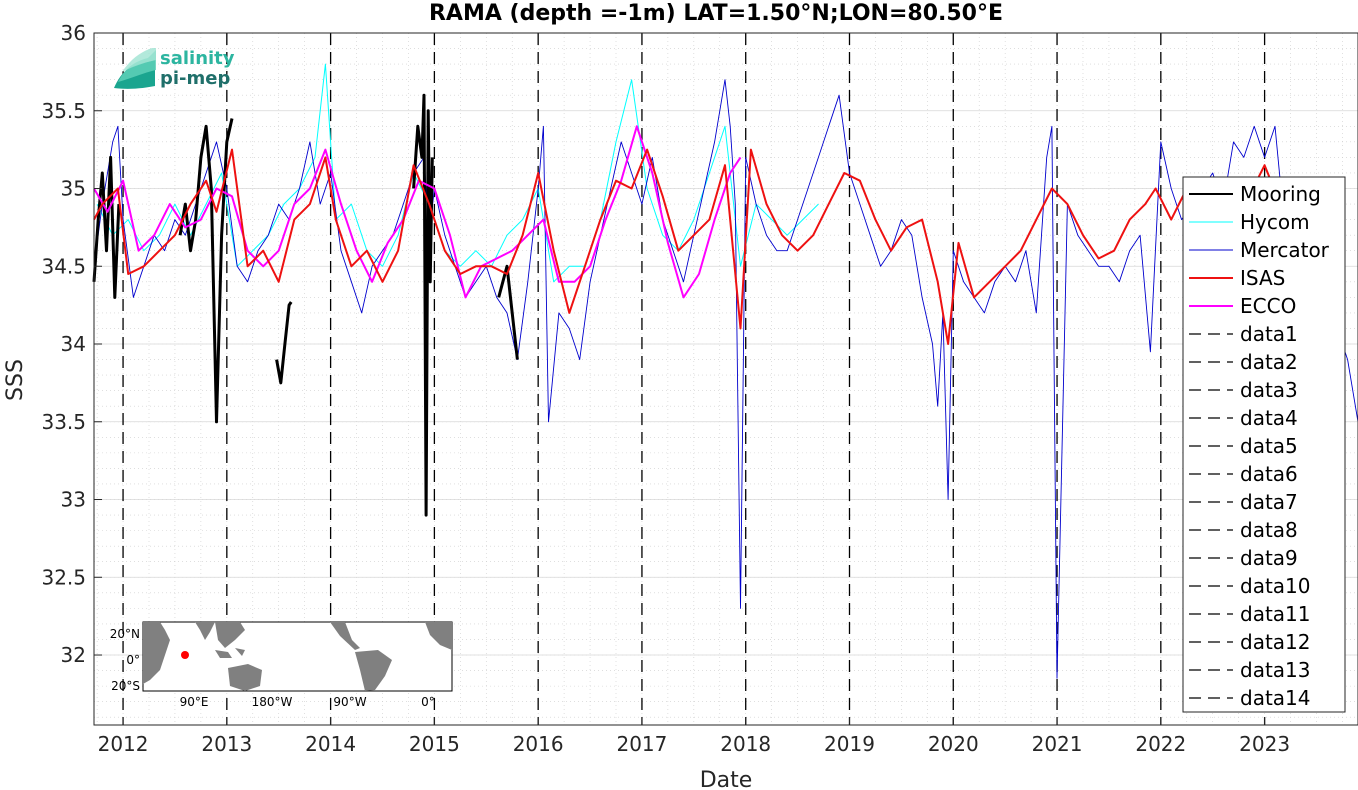 The image size is (1358, 790). I want to click on legend-label-data14: data14, so click(1275, 698).